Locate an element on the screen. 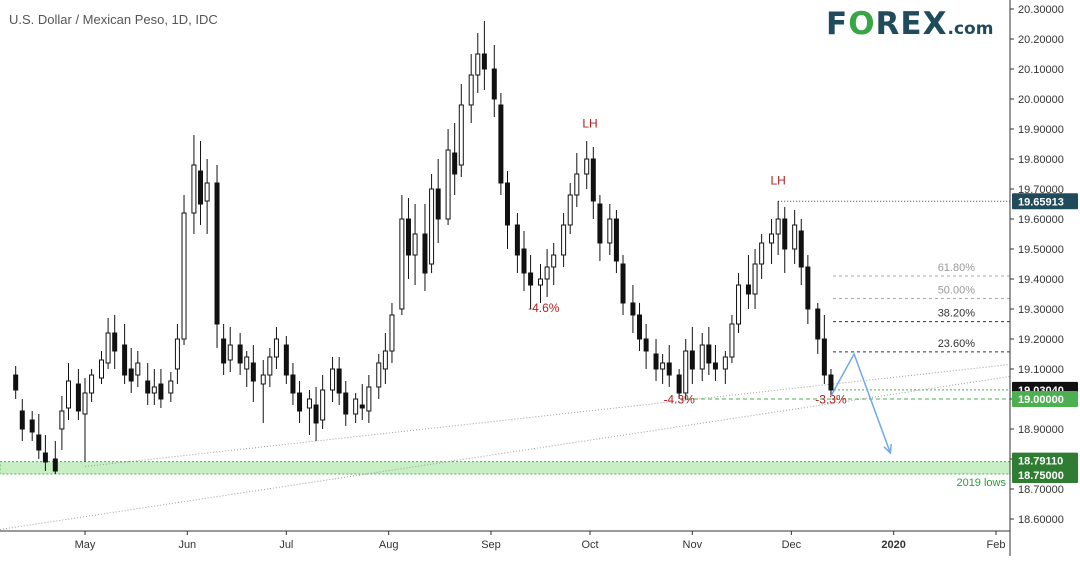  price-label-text: 18.75000 is located at coordinates (1041, 476).